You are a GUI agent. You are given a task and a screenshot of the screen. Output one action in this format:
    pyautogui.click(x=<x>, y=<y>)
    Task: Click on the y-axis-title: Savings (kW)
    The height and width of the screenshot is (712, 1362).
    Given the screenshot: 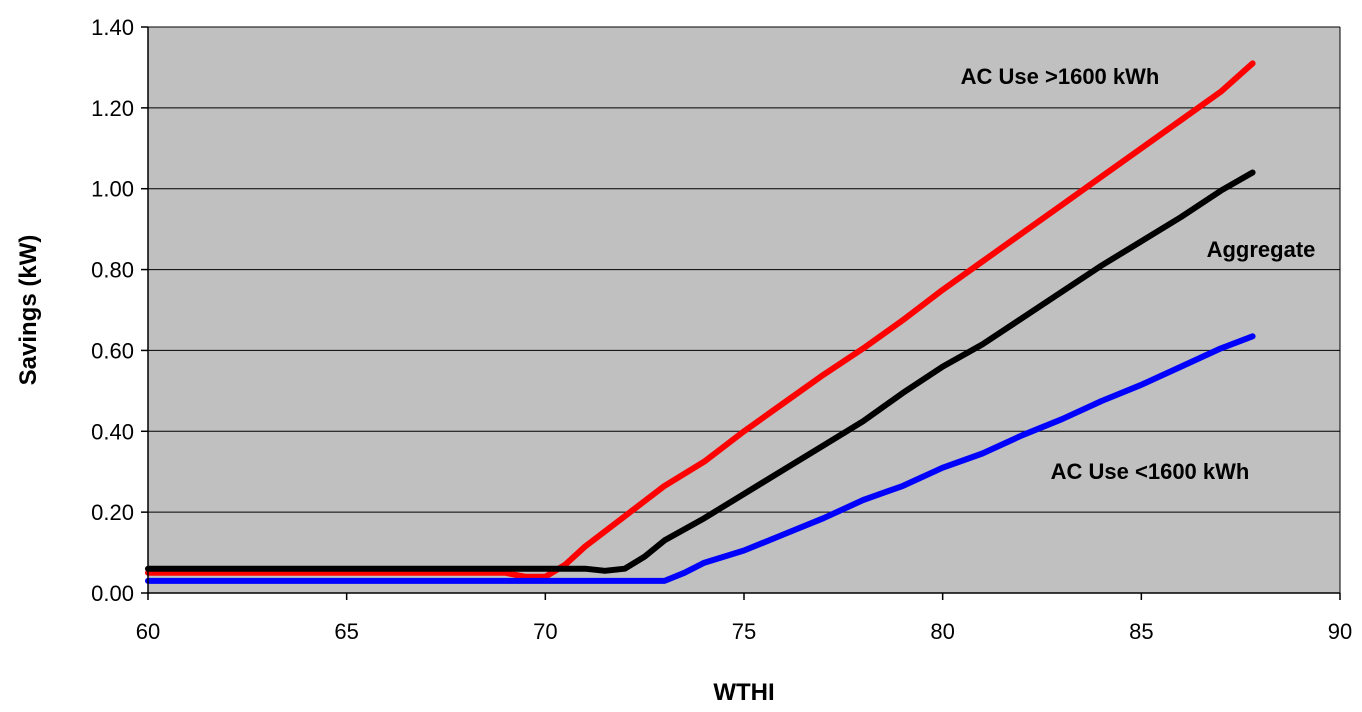 What is the action you would take?
    pyautogui.click(x=28, y=310)
    